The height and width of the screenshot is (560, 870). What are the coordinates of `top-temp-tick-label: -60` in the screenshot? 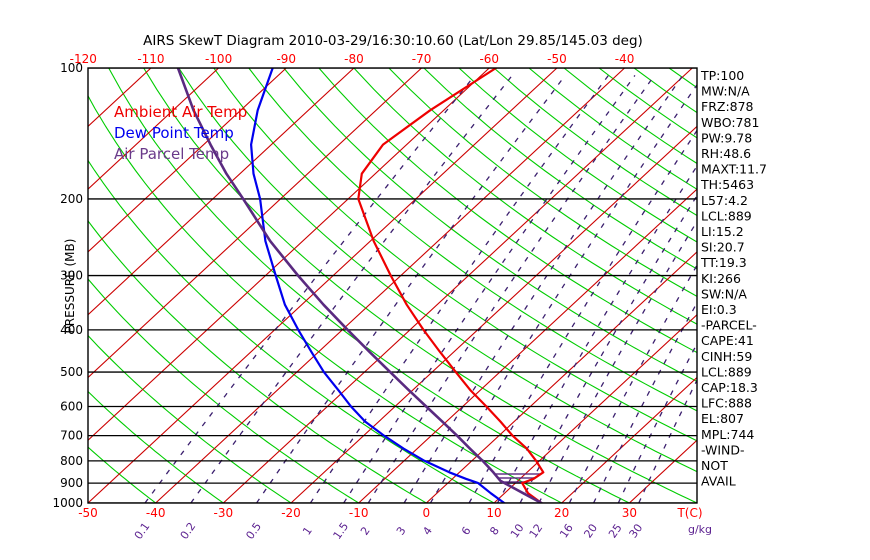 It's located at (489, 59).